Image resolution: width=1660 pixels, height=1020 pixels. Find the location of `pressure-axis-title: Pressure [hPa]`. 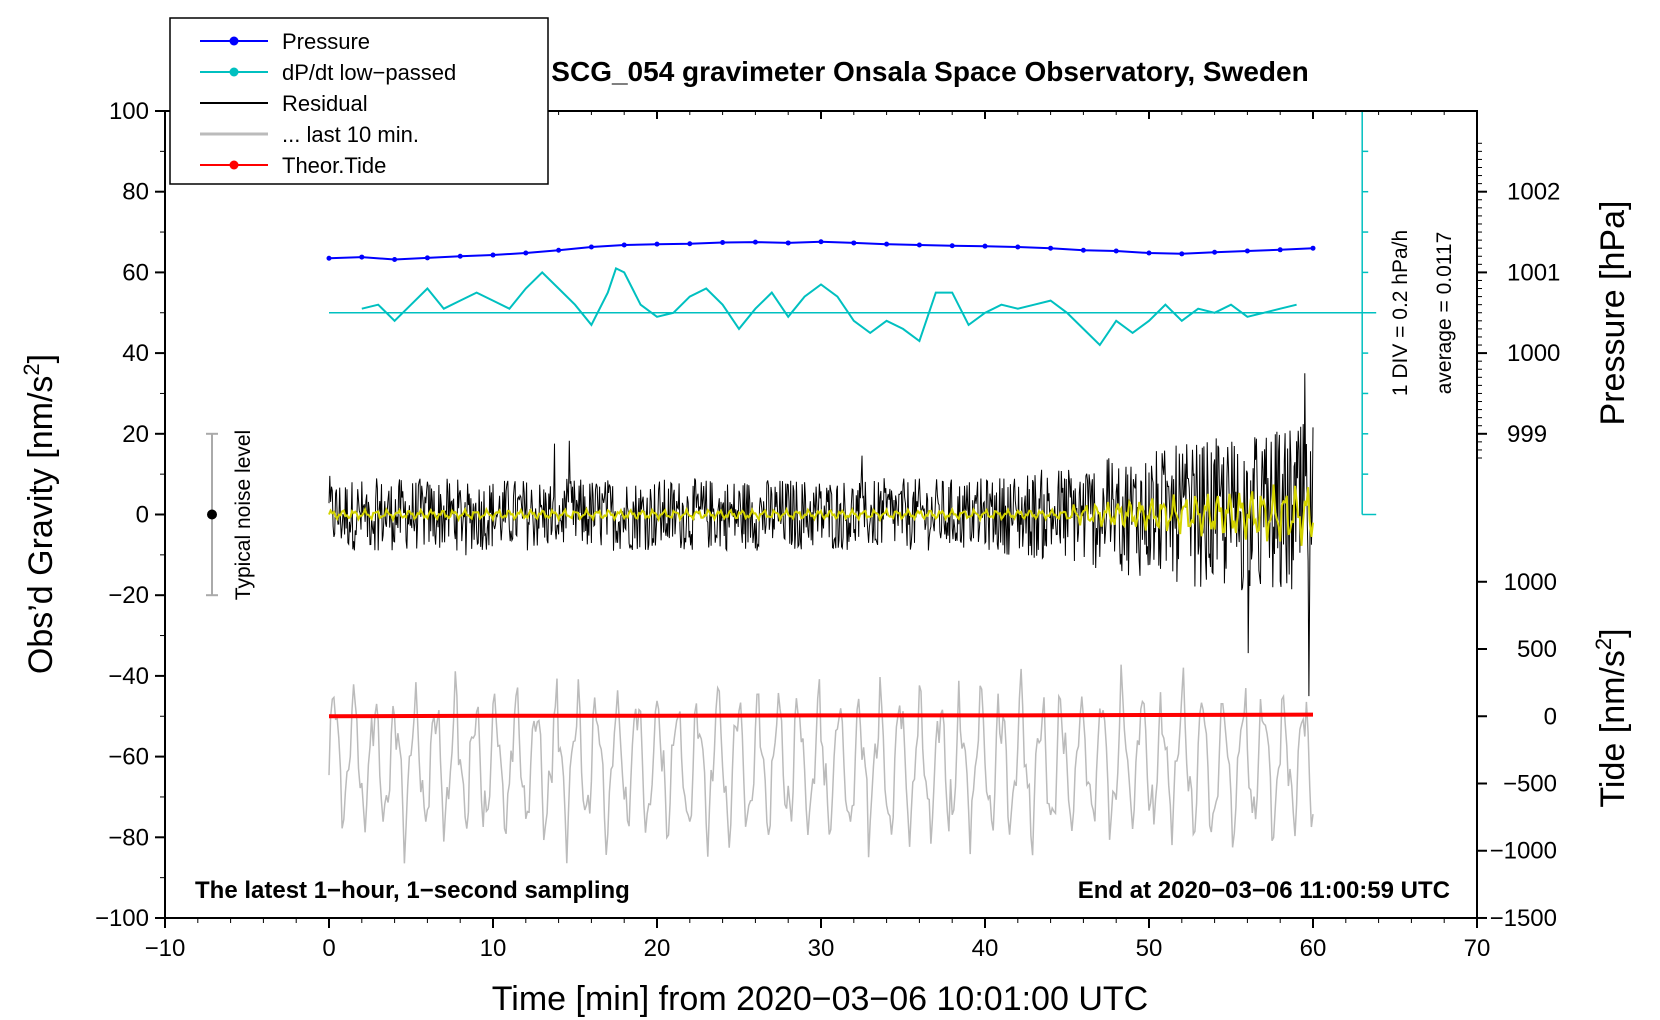

pressure-axis-title: Pressure [hPa] is located at coordinates (1613, 313).